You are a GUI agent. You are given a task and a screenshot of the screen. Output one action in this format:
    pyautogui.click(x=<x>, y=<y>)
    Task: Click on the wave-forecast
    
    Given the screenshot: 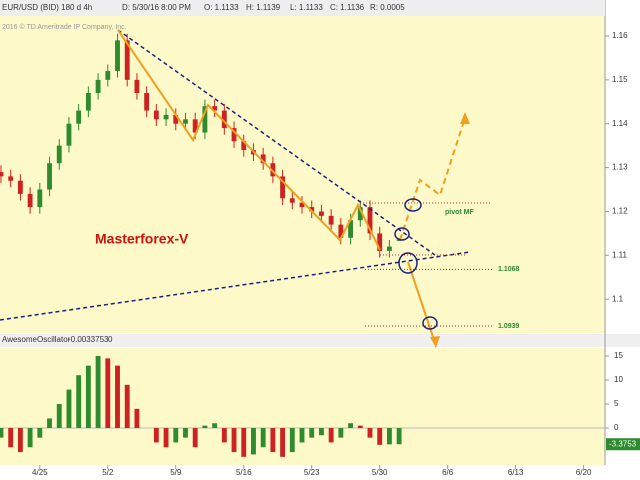 What is the action you would take?
    pyautogui.click(x=421, y=301)
    